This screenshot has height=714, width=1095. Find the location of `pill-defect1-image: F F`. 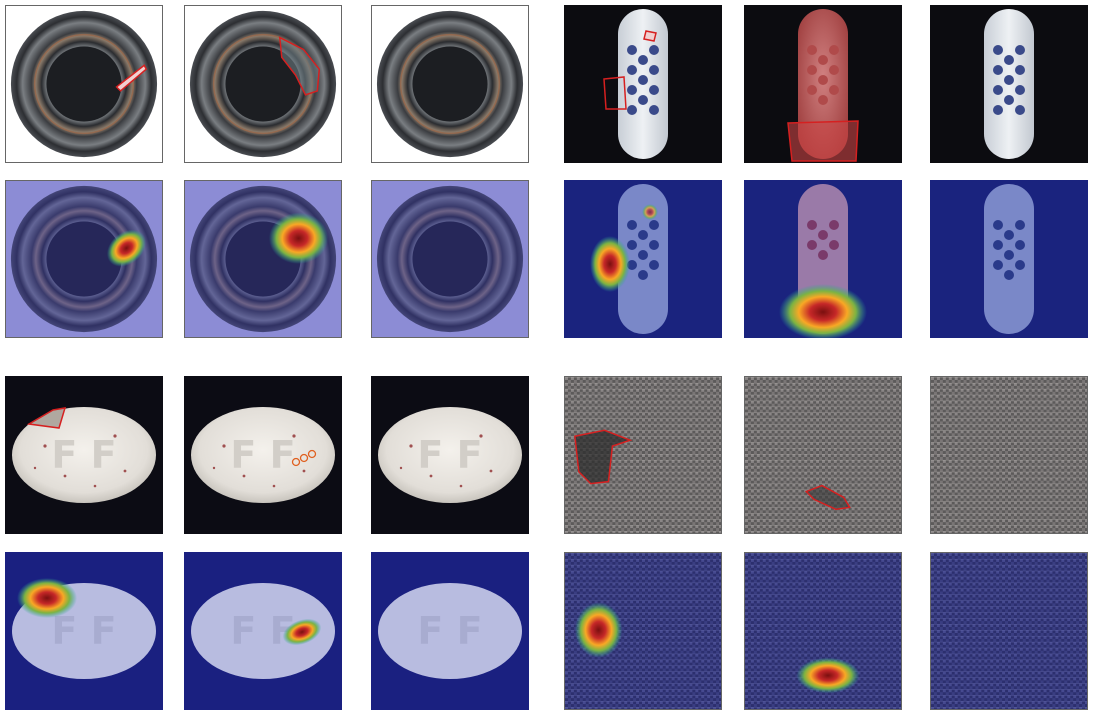

pill-defect1-image: F F is located at coordinates (84, 455).